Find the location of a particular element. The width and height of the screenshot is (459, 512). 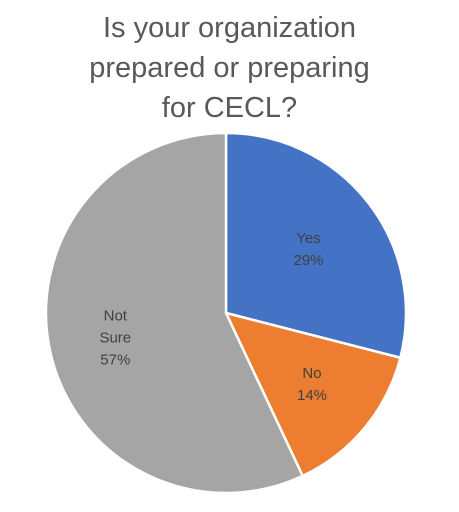

chart-title-line-1: Is your organization is located at coordinates (229, 28).